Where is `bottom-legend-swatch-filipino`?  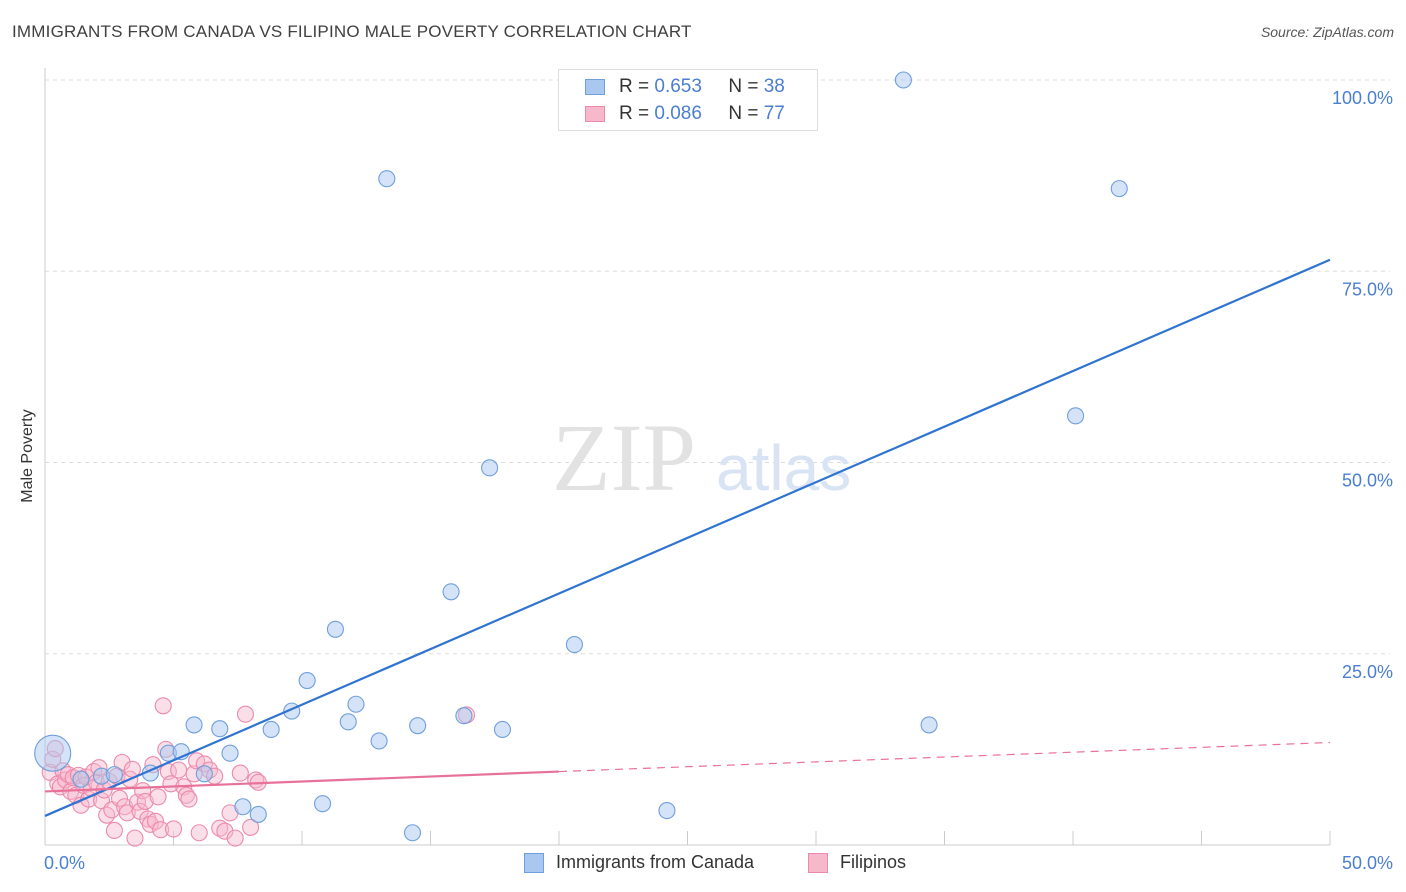 bottom-legend-swatch-filipino is located at coordinates (818, 862).